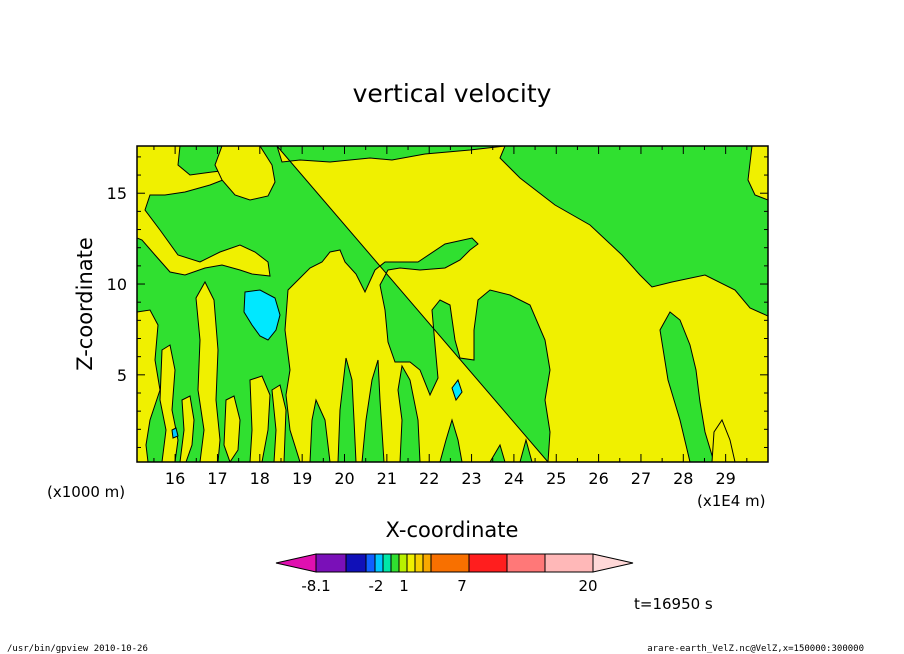  I want to click on colorbar-tick-label: 7, so click(462, 586).